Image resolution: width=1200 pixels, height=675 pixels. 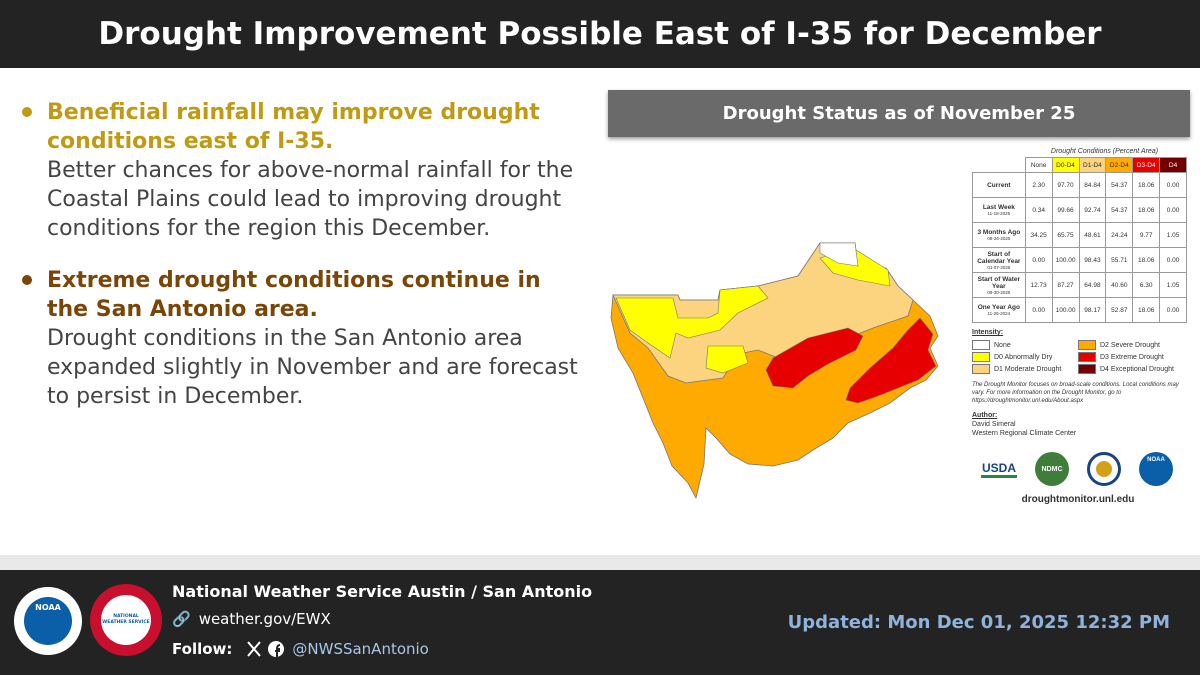 I want to click on header-row: None D0-D4 D1-D4 D2-D4 D3-D4 D4, so click(x=1080, y=165).